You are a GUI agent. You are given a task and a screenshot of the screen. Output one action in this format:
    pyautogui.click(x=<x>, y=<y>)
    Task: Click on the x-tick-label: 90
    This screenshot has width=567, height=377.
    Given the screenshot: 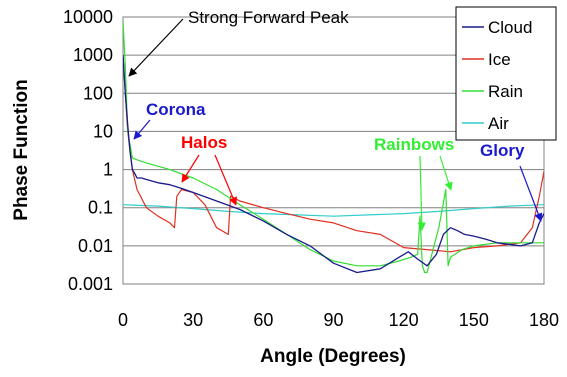 What is the action you would take?
    pyautogui.click(x=333, y=320)
    